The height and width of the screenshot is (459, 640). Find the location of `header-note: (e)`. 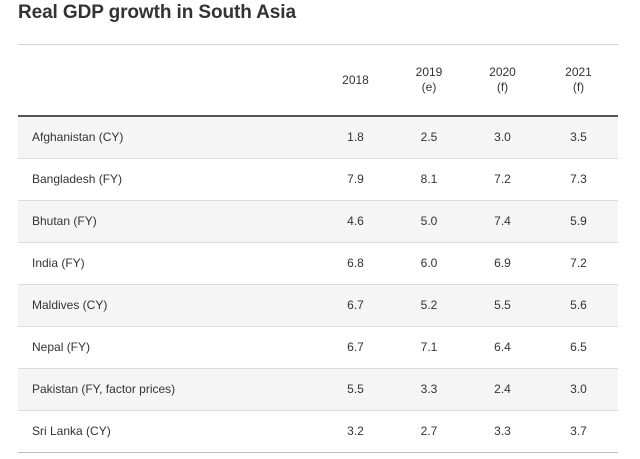

header-note: (e) is located at coordinates (429, 87).